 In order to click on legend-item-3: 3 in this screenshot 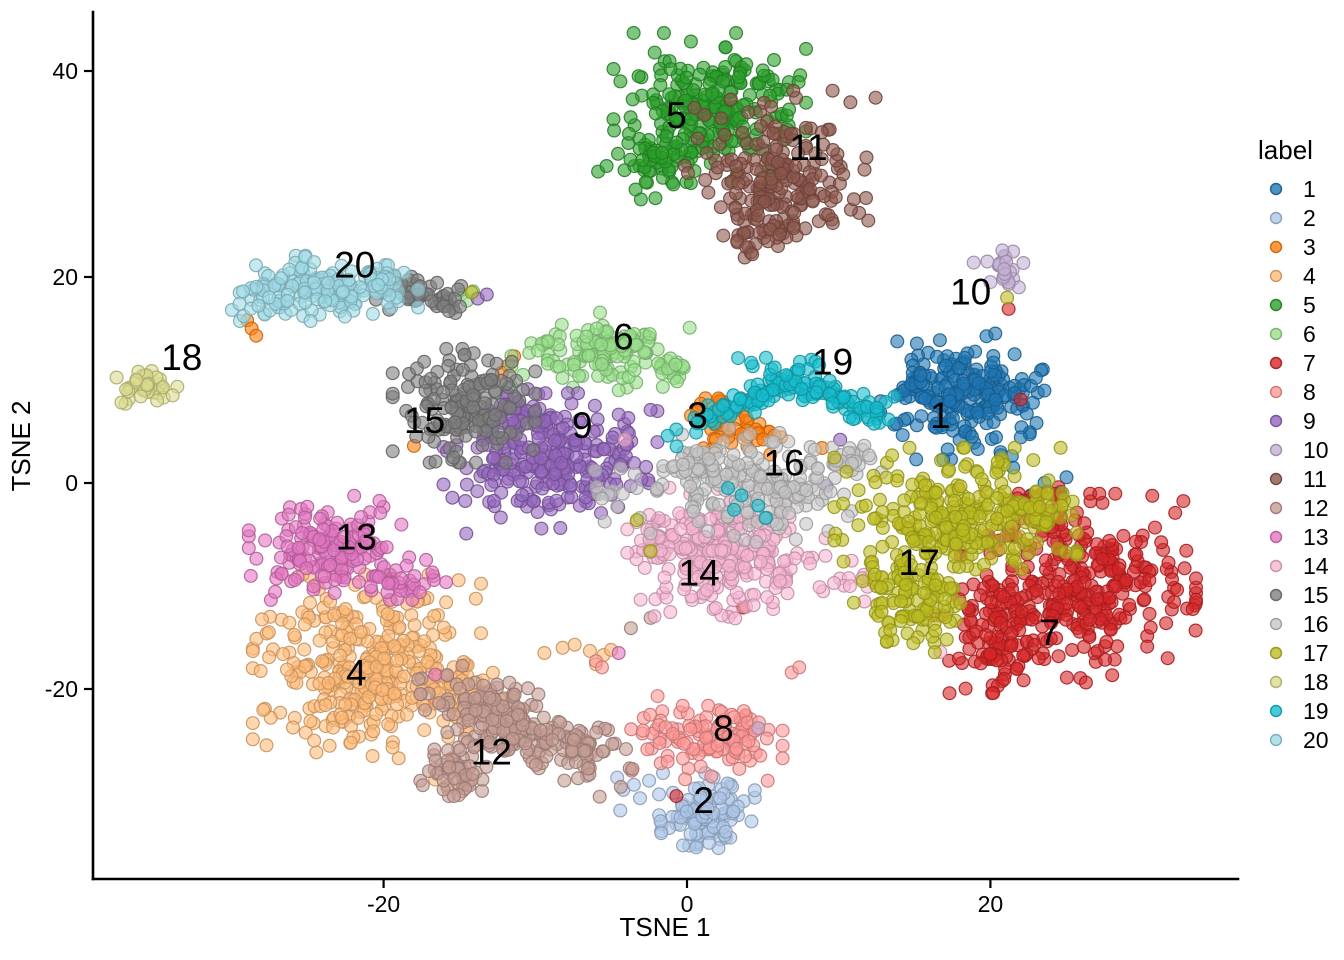, I will do `click(1292, 247)`.